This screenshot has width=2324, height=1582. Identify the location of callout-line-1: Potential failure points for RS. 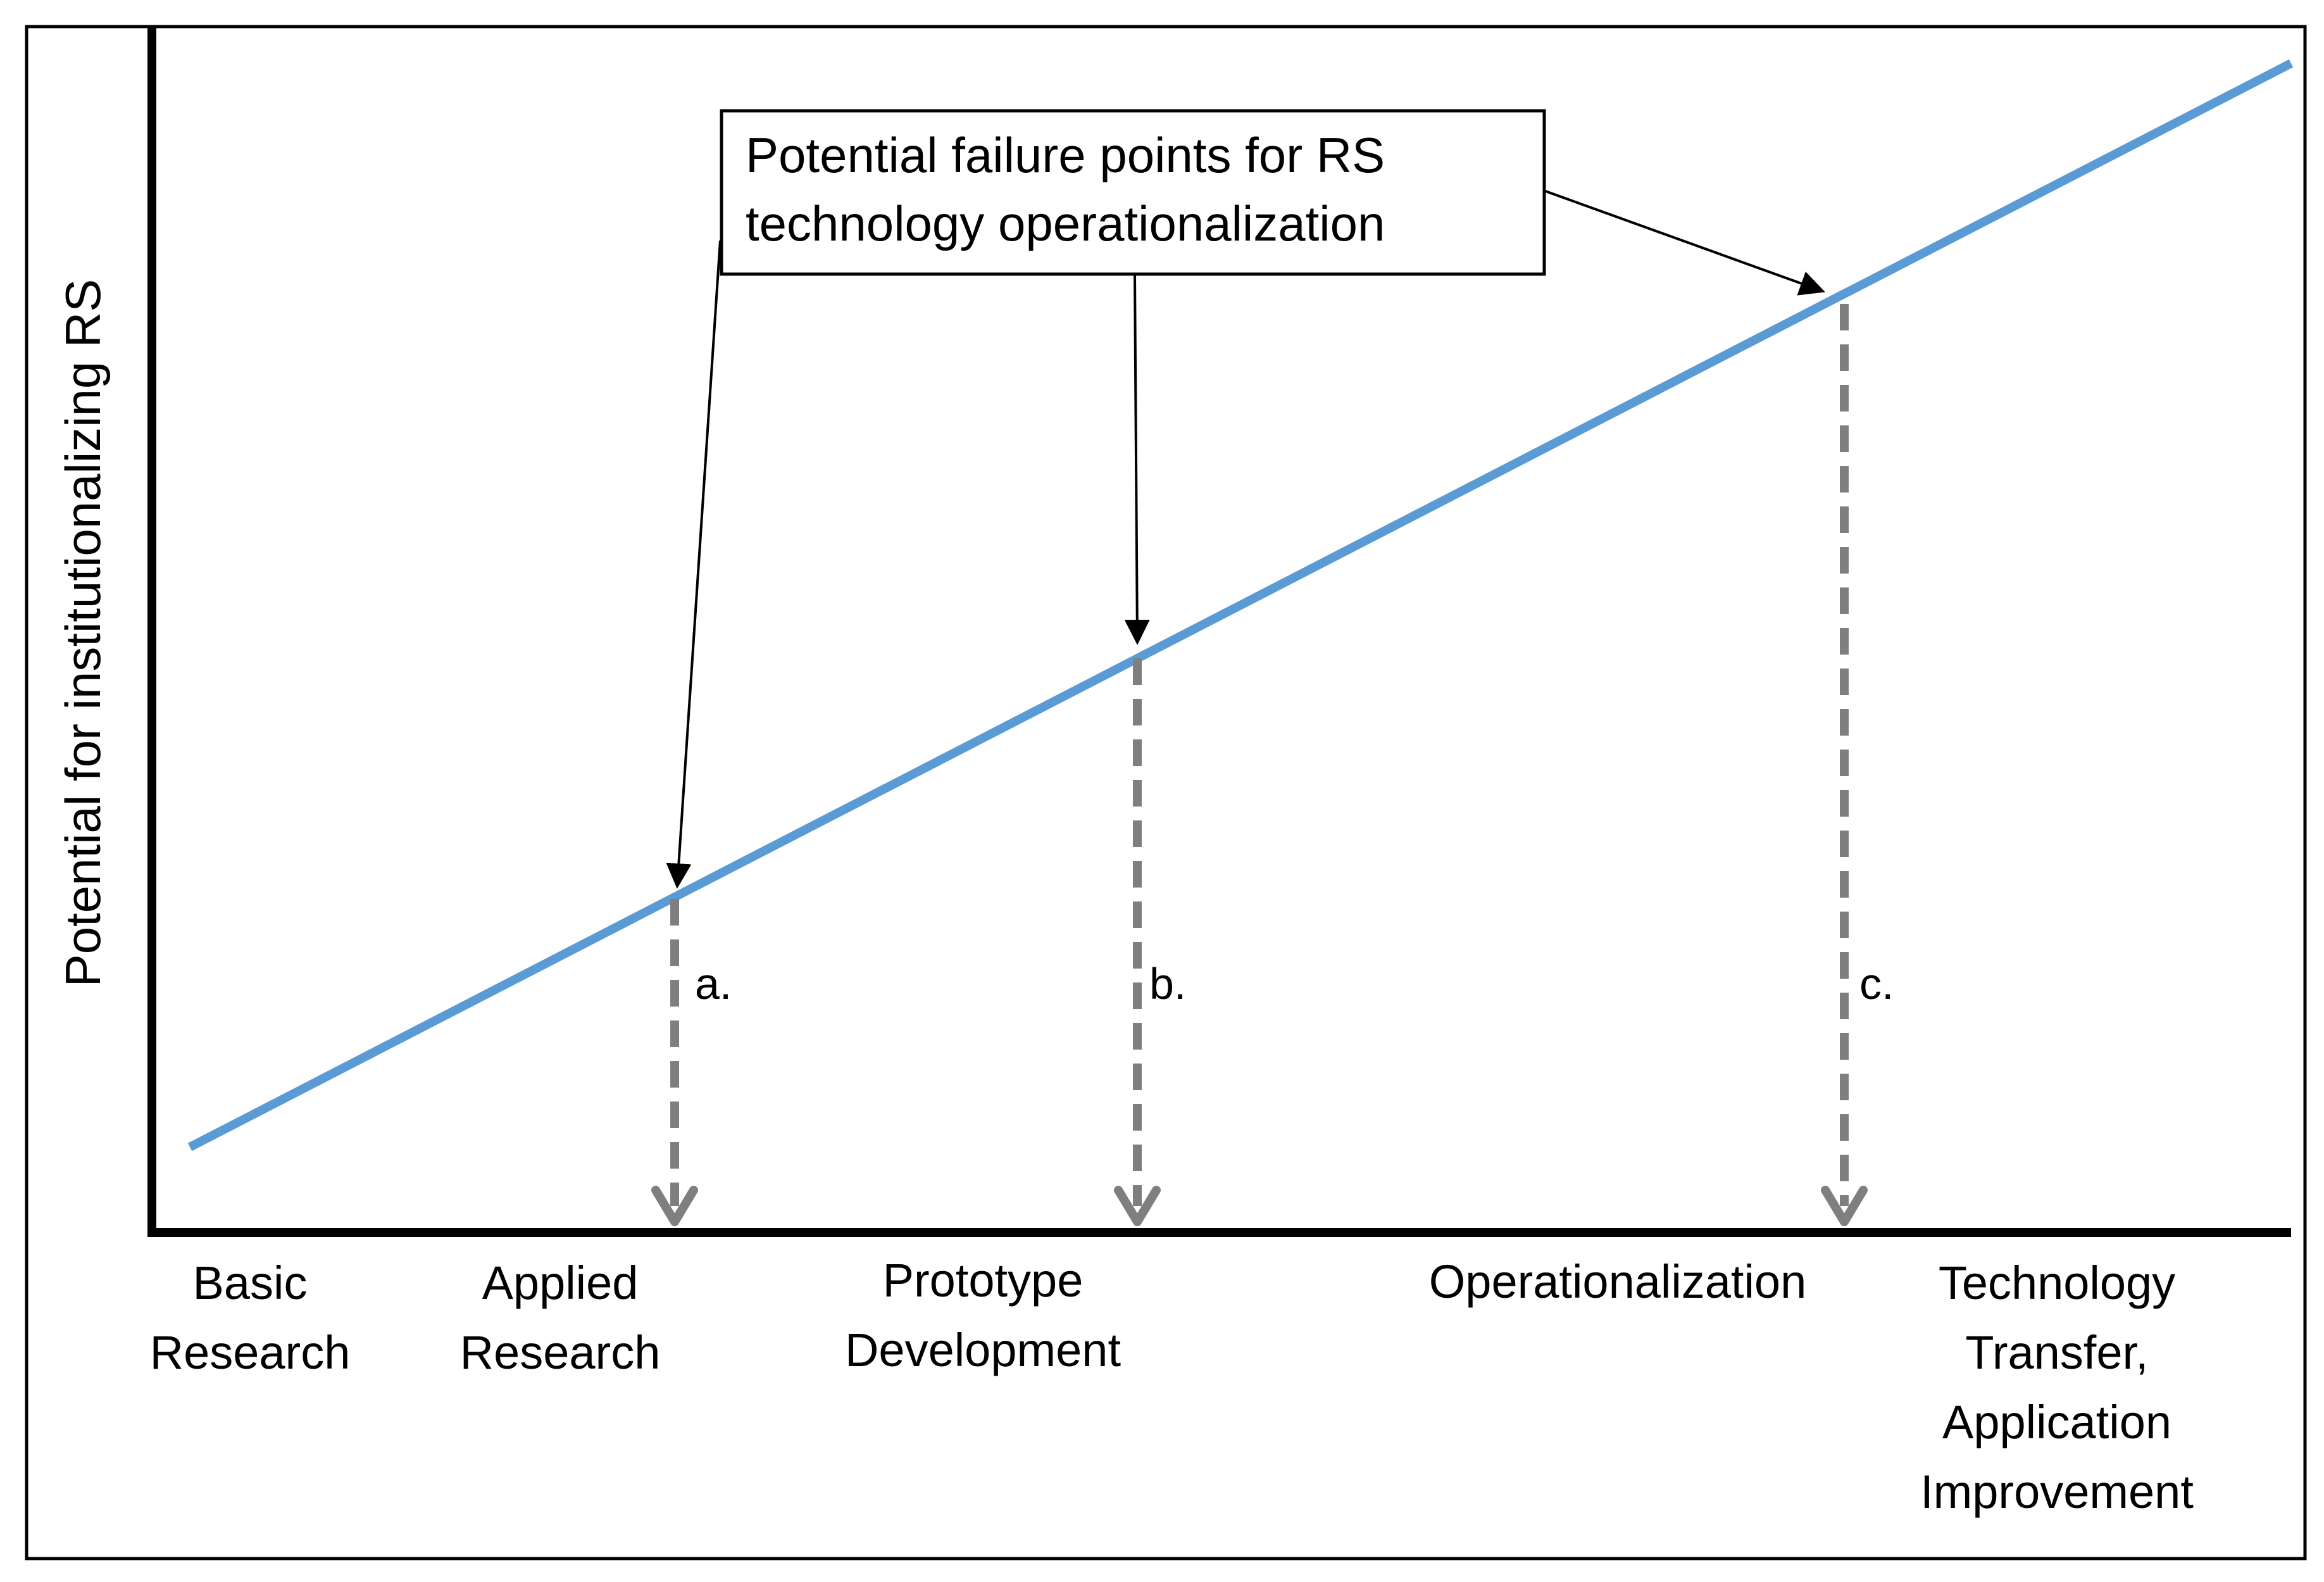
(1065, 155).